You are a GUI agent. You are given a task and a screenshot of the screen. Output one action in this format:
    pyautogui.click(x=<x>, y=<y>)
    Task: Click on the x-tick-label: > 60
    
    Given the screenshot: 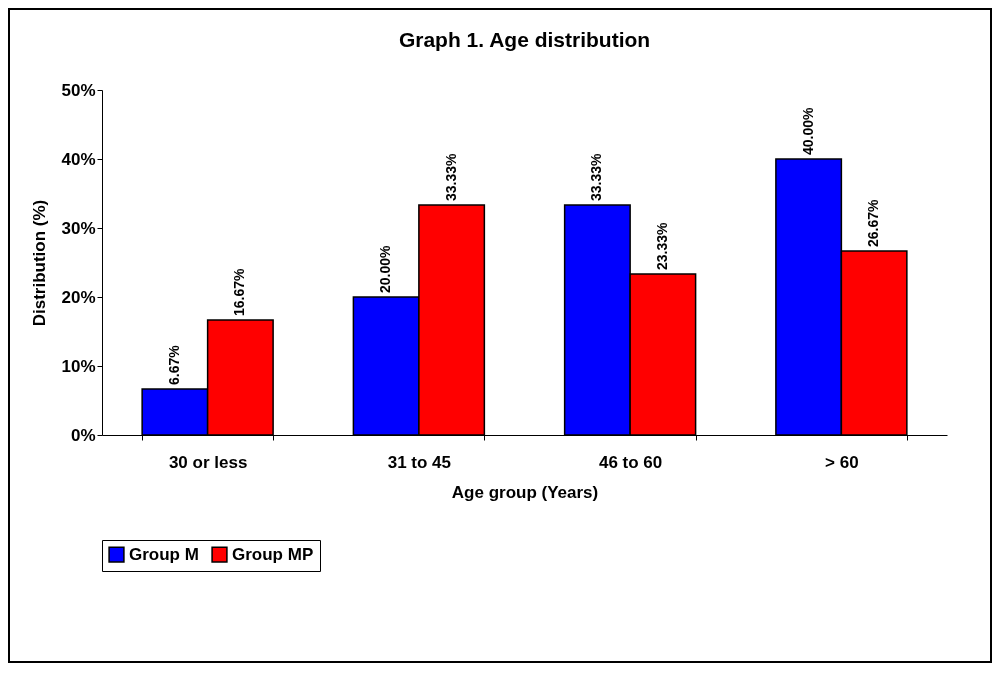 What is the action you would take?
    pyautogui.click(x=842, y=462)
    